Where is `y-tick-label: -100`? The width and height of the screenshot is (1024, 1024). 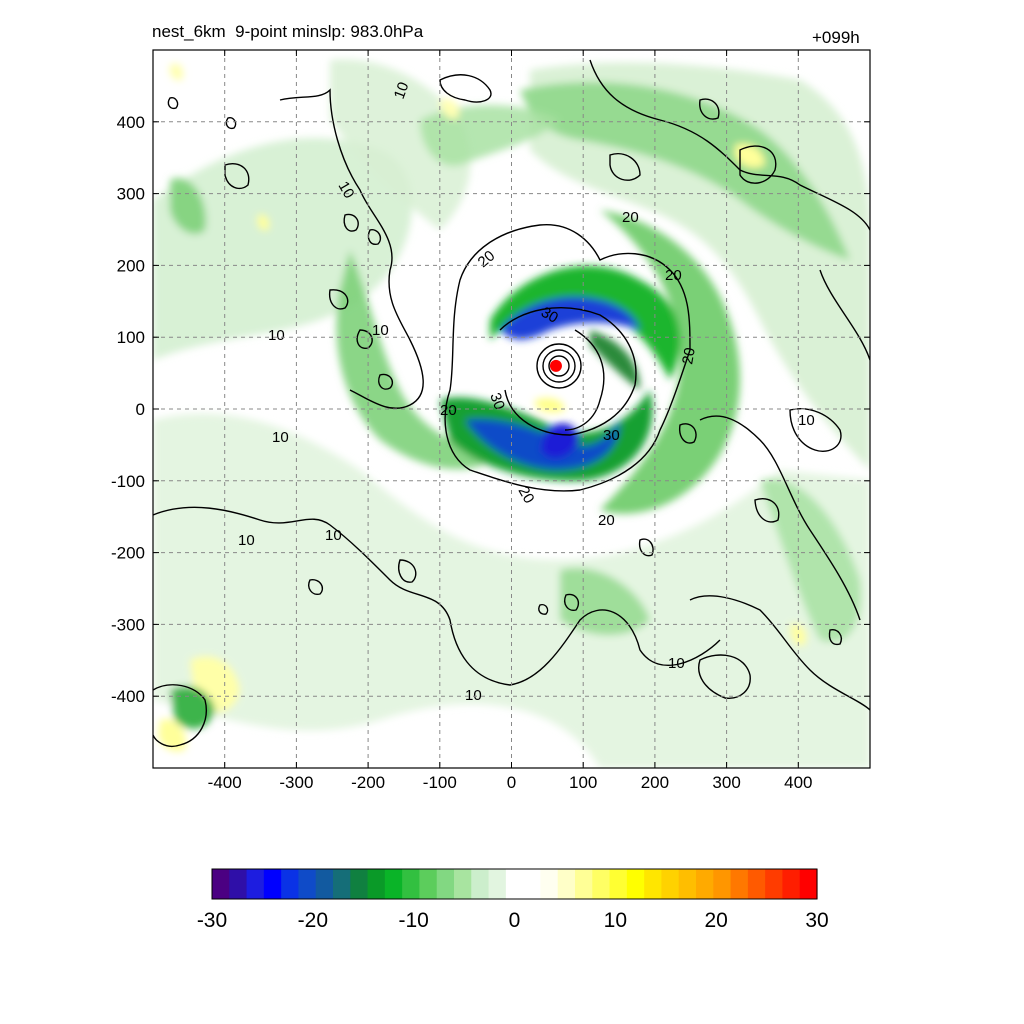
y-tick-label: -100 is located at coordinates (128, 481).